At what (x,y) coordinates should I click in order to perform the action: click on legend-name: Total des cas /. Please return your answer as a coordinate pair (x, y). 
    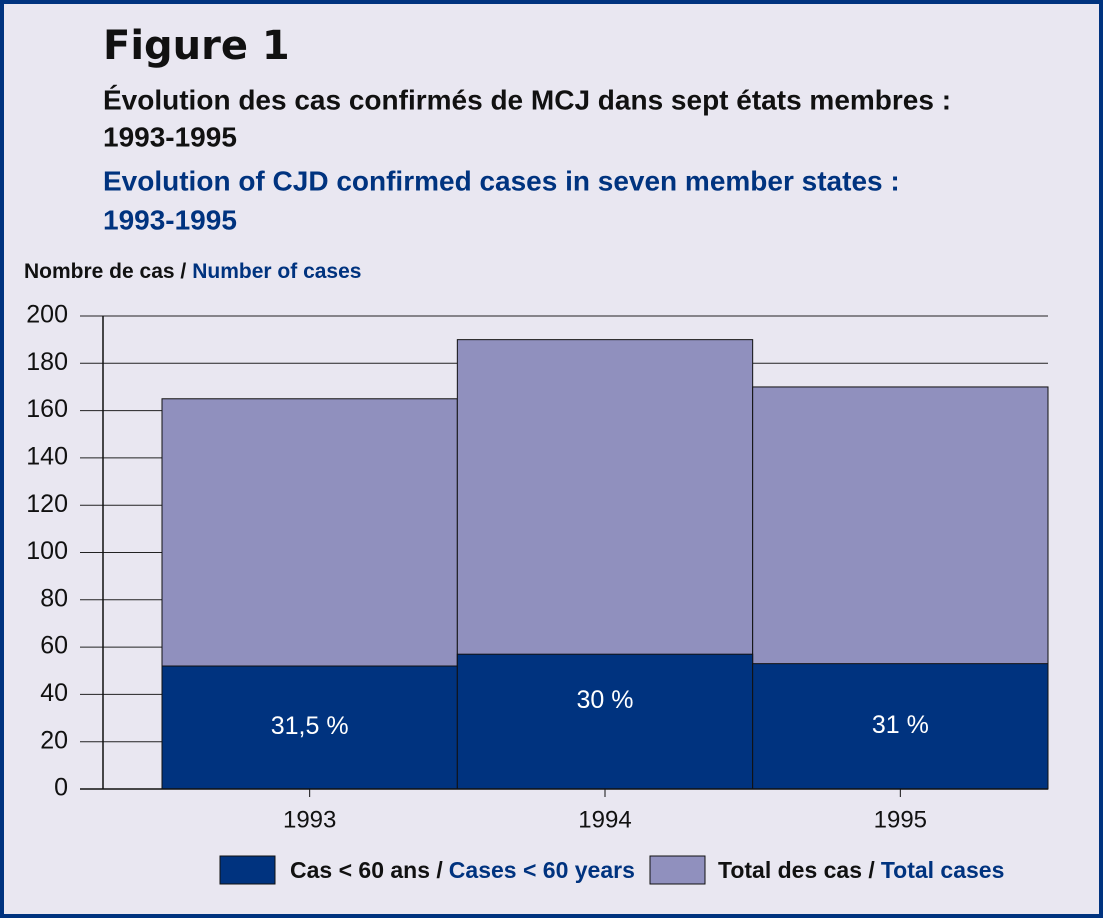
    Looking at the image, I should click on (796, 870).